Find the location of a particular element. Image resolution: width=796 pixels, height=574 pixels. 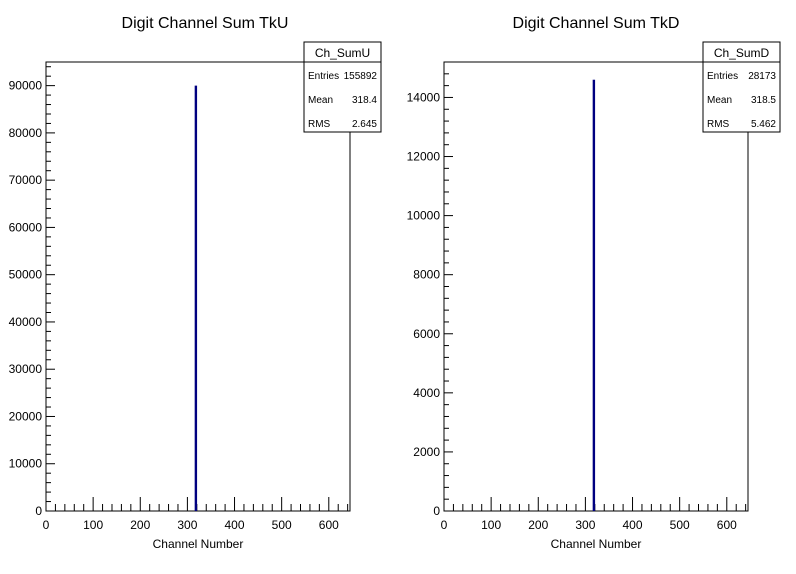

stats-box: Ch_SumD Entries 28173 Mean 318.5 RMS 5.462 is located at coordinates (741, 87).